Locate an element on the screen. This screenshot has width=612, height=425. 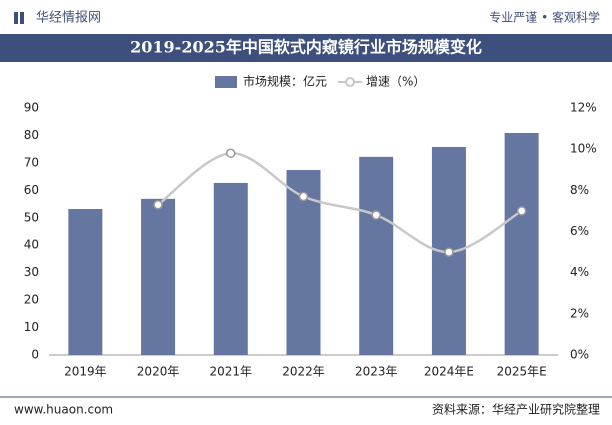
brand: 华经情报网 is located at coordinates (68, 18).